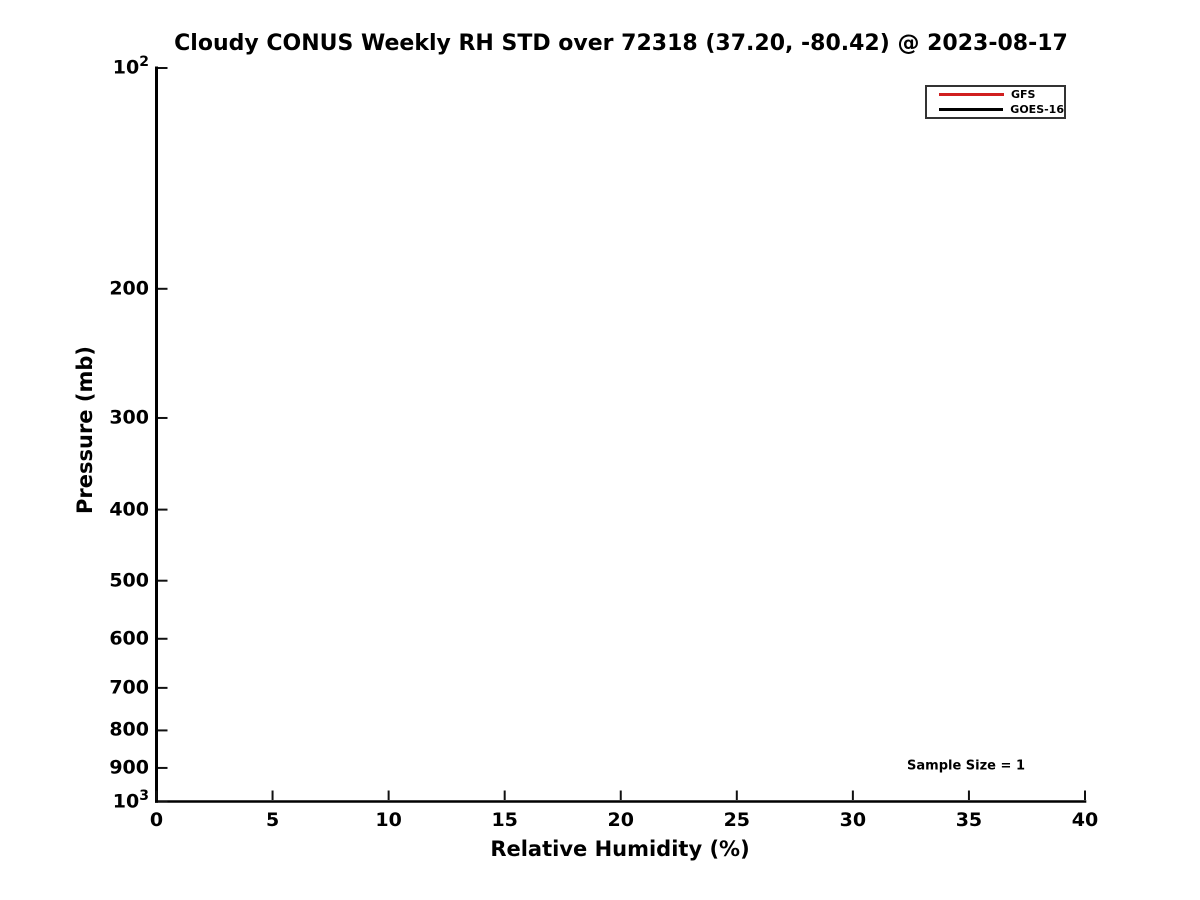  What do you see at coordinates (129, 687) in the screenshot?
I see `y-tick-label: 700` at bounding box center [129, 687].